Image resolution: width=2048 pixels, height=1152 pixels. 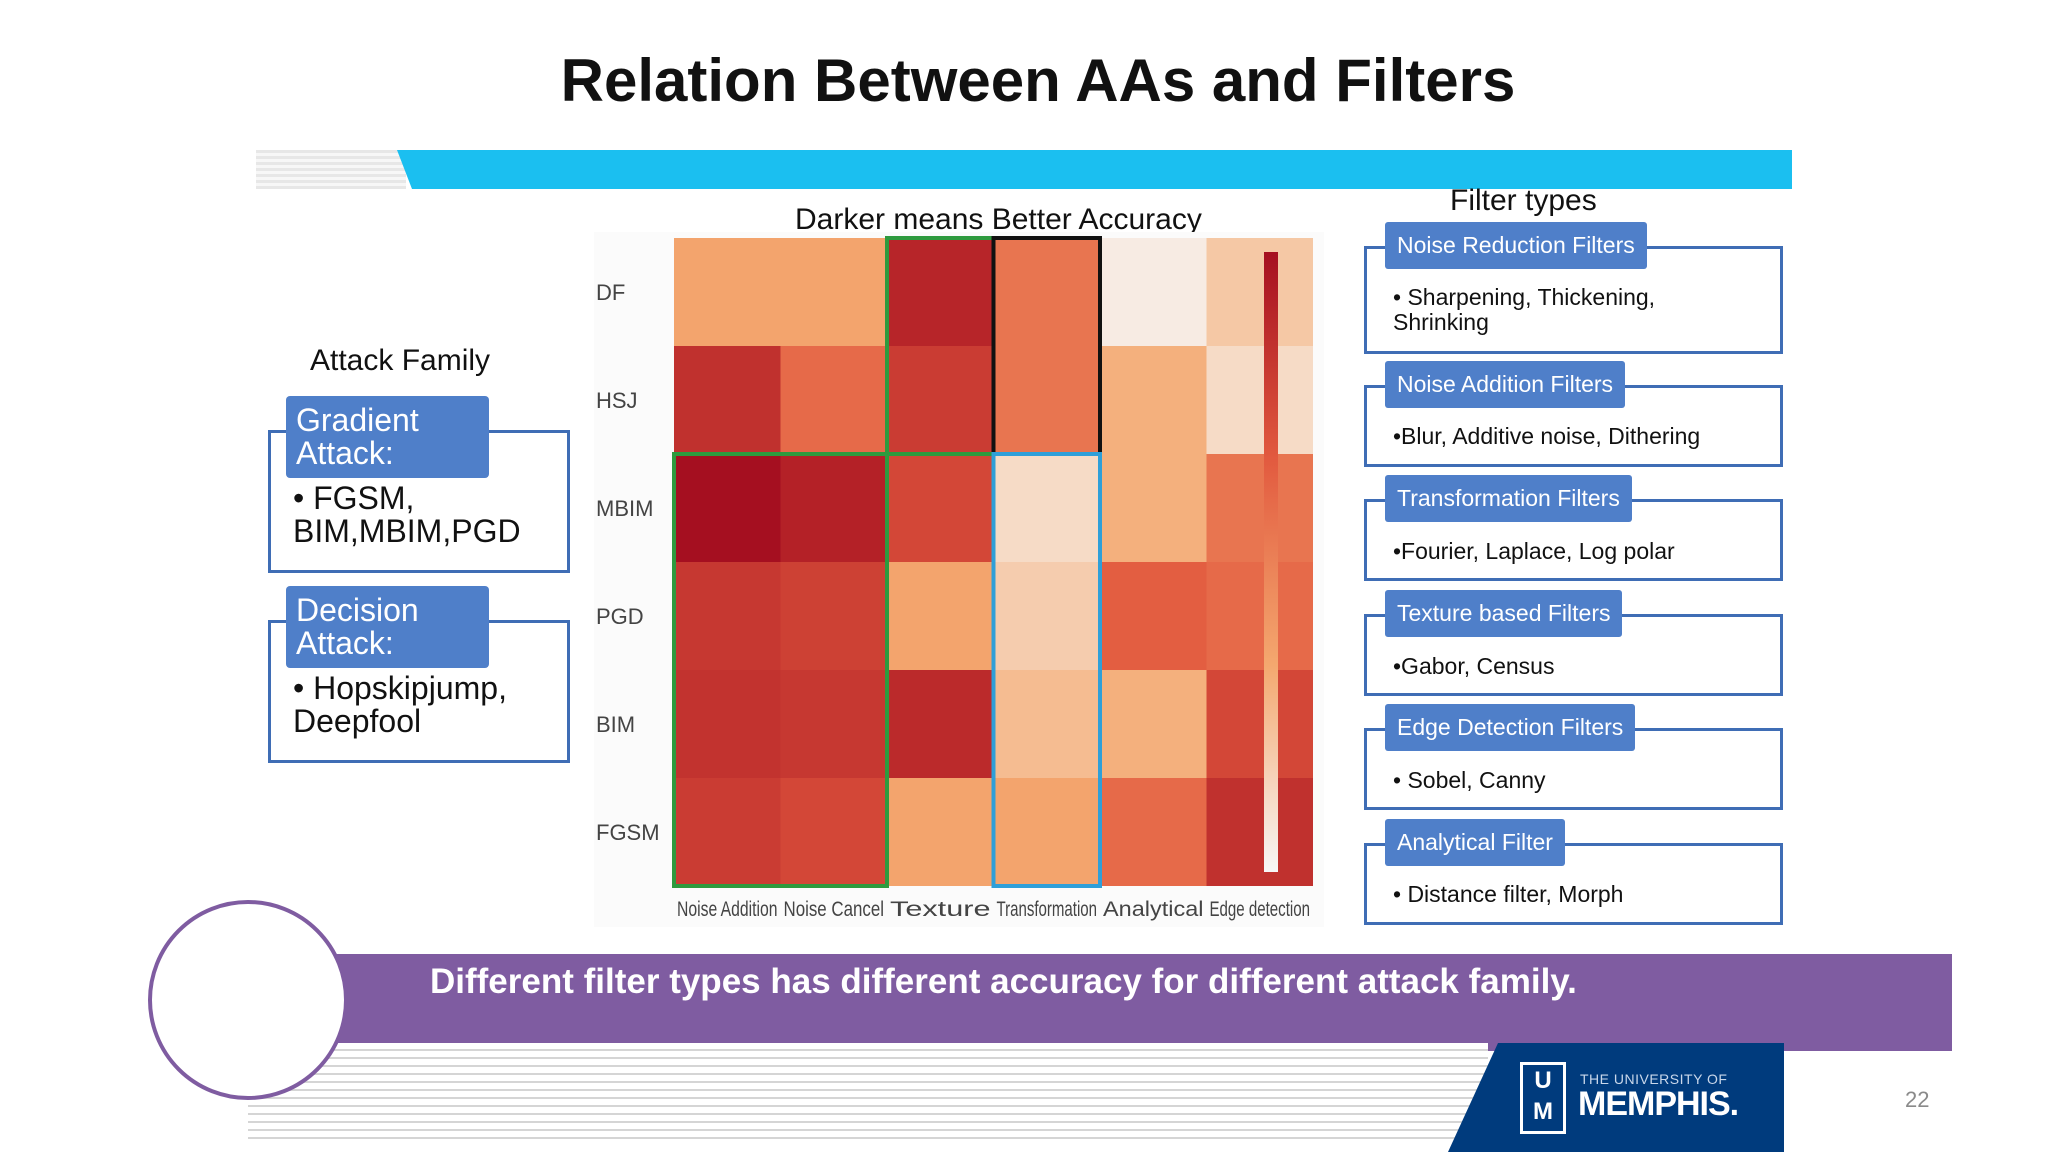 I want to click on heatmap-row-label: MBIM, so click(x=624, y=508).